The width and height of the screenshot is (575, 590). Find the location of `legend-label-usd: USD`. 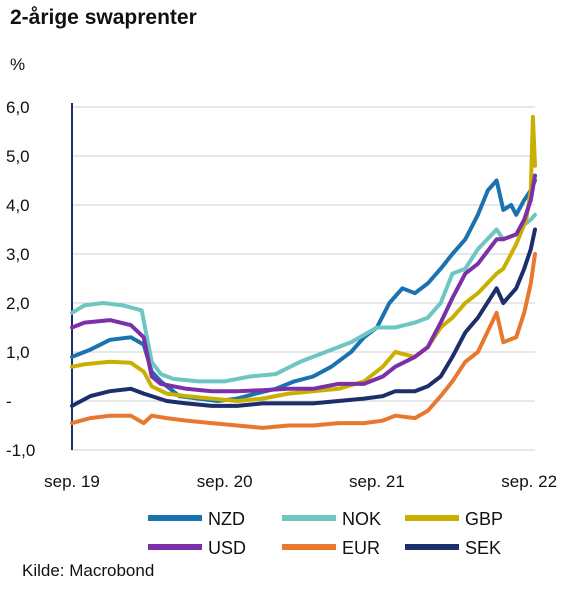

legend-label-usd: USD is located at coordinates (227, 548).